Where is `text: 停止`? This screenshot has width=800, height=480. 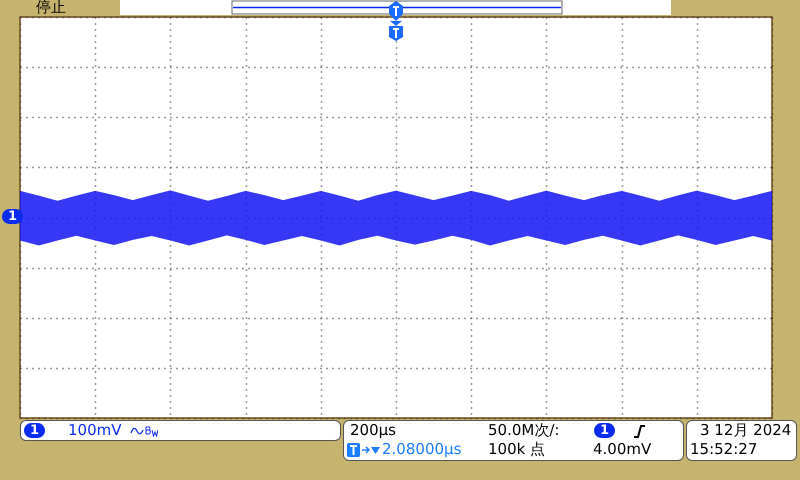 text: 停止 is located at coordinates (51, 8).